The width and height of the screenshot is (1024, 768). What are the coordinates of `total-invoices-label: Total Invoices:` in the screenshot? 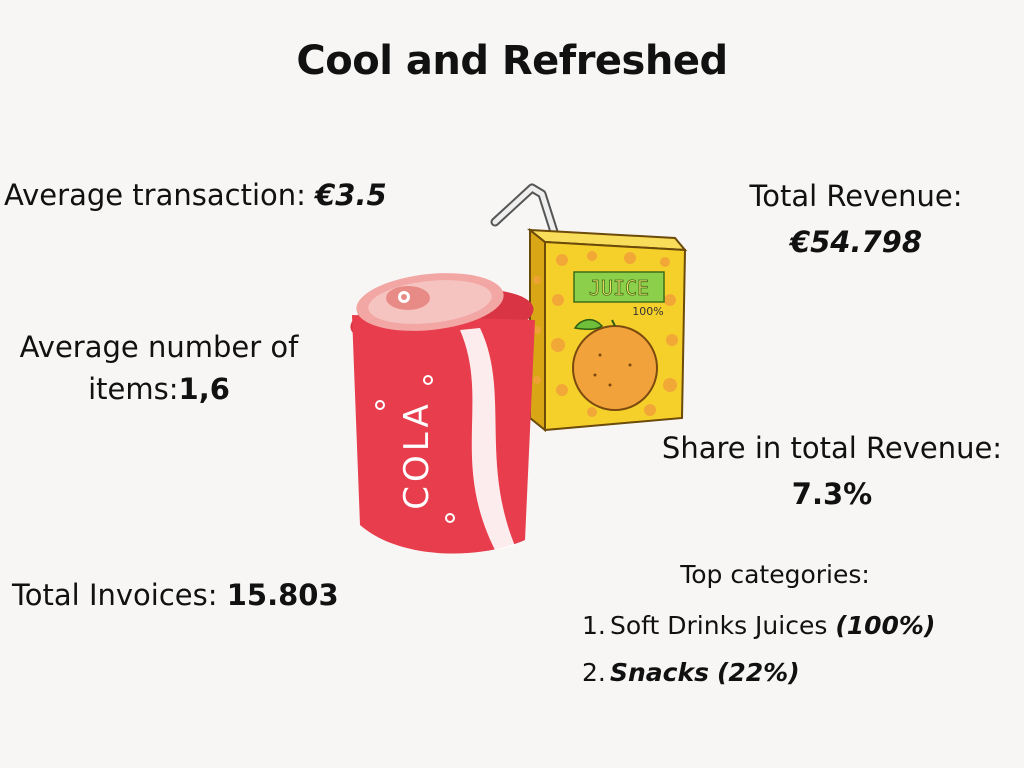 It's located at (119, 595).